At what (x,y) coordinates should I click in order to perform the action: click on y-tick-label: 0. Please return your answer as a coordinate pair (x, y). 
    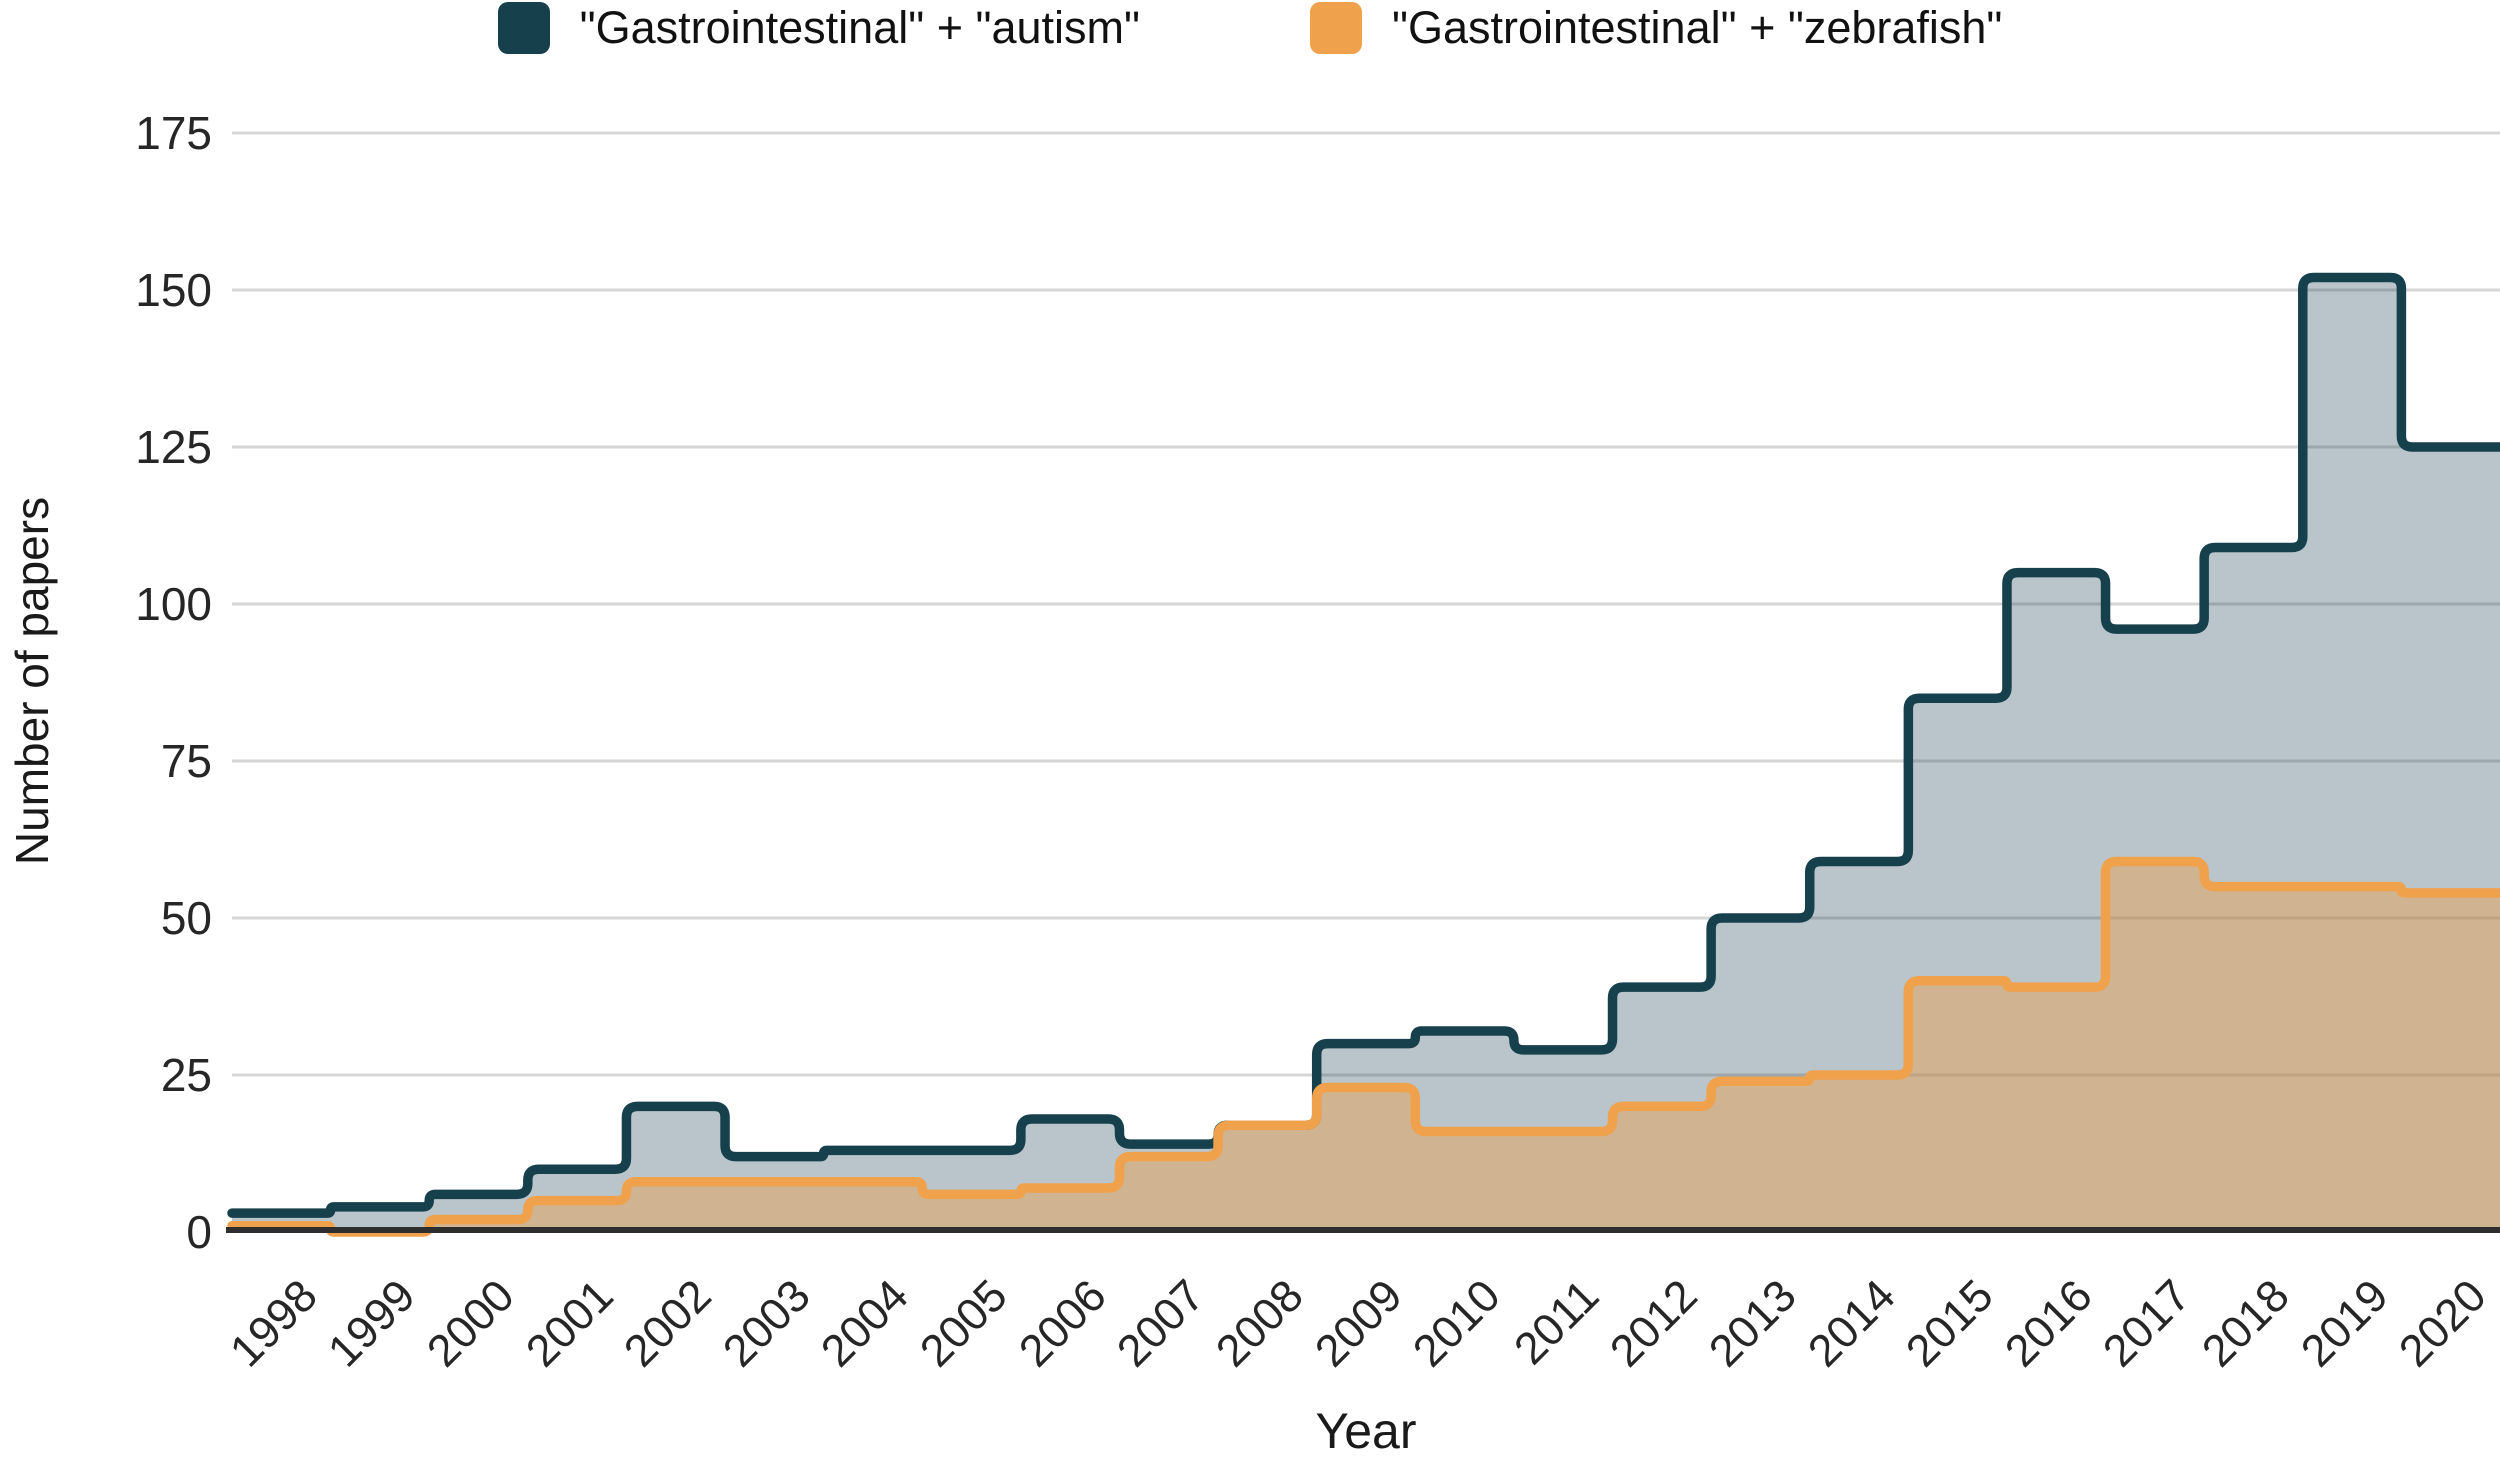
    Looking at the image, I should click on (199, 1232).